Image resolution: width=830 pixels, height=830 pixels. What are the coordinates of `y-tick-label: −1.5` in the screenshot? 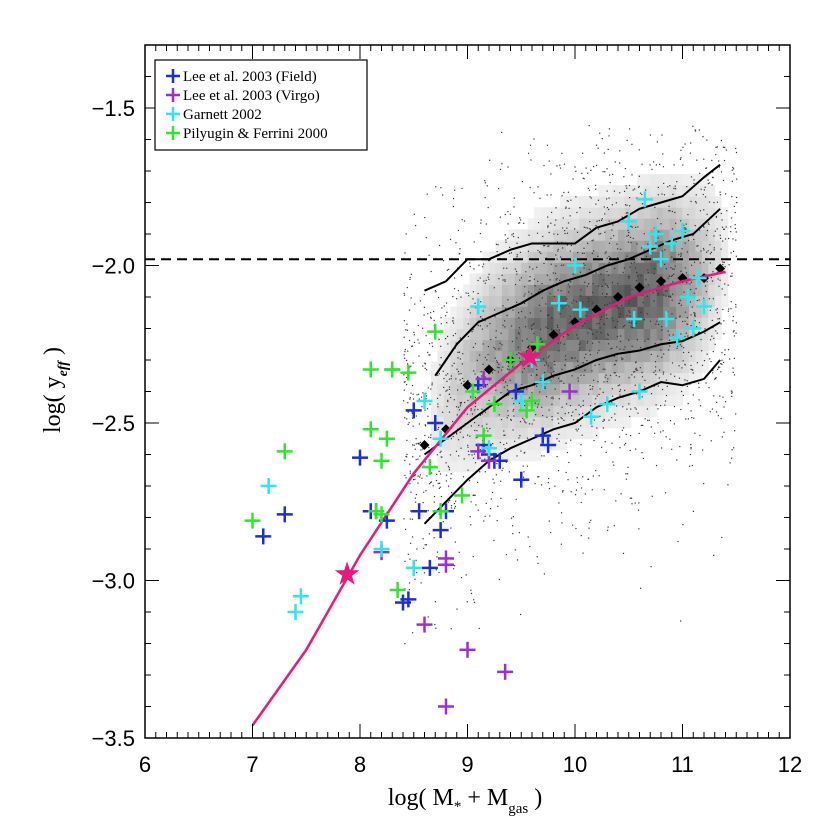 It's located at (113, 108).